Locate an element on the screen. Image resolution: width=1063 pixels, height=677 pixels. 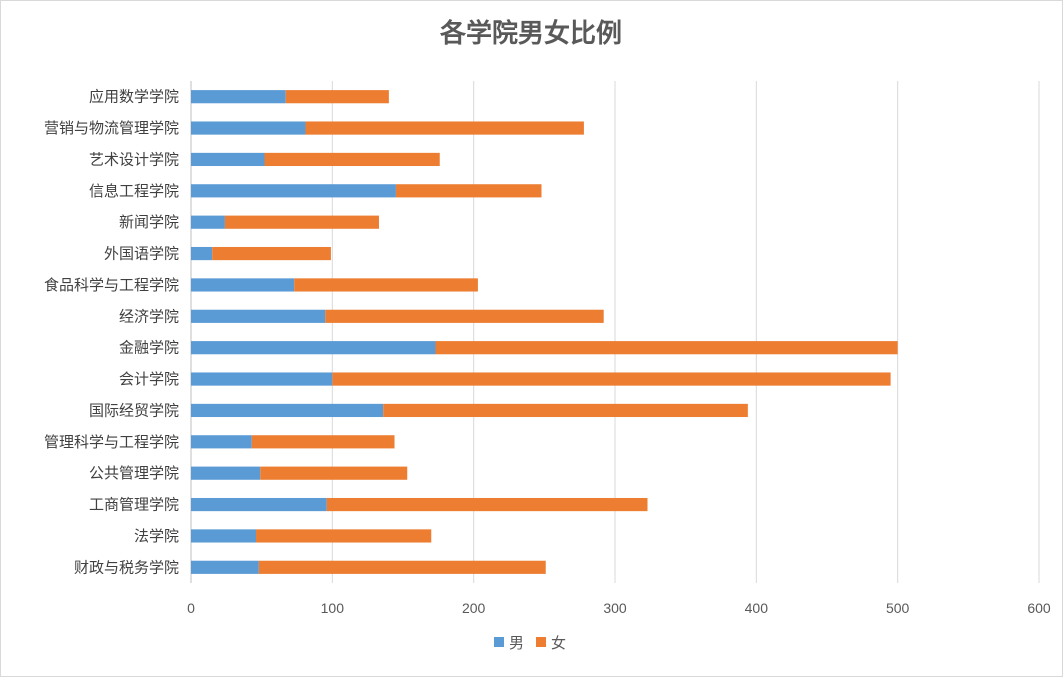
legend: 男女 is located at coordinates (530, 643).